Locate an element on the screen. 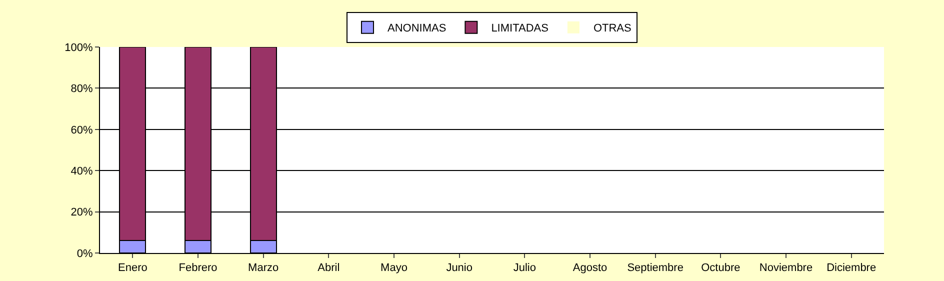 Image resolution: width=944 pixels, height=281 pixels. x-tick-label: Noviembre is located at coordinates (786, 268).